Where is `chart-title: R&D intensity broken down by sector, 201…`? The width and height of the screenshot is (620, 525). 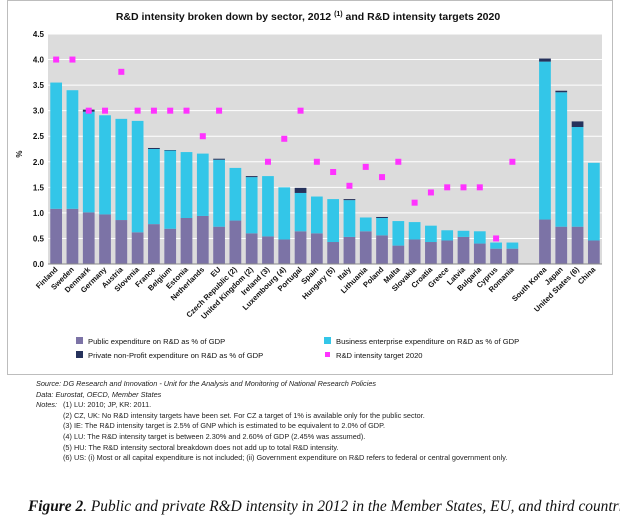 chart-title: R&D intensity broken down by sector, 201… is located at coordinates (308, 17).